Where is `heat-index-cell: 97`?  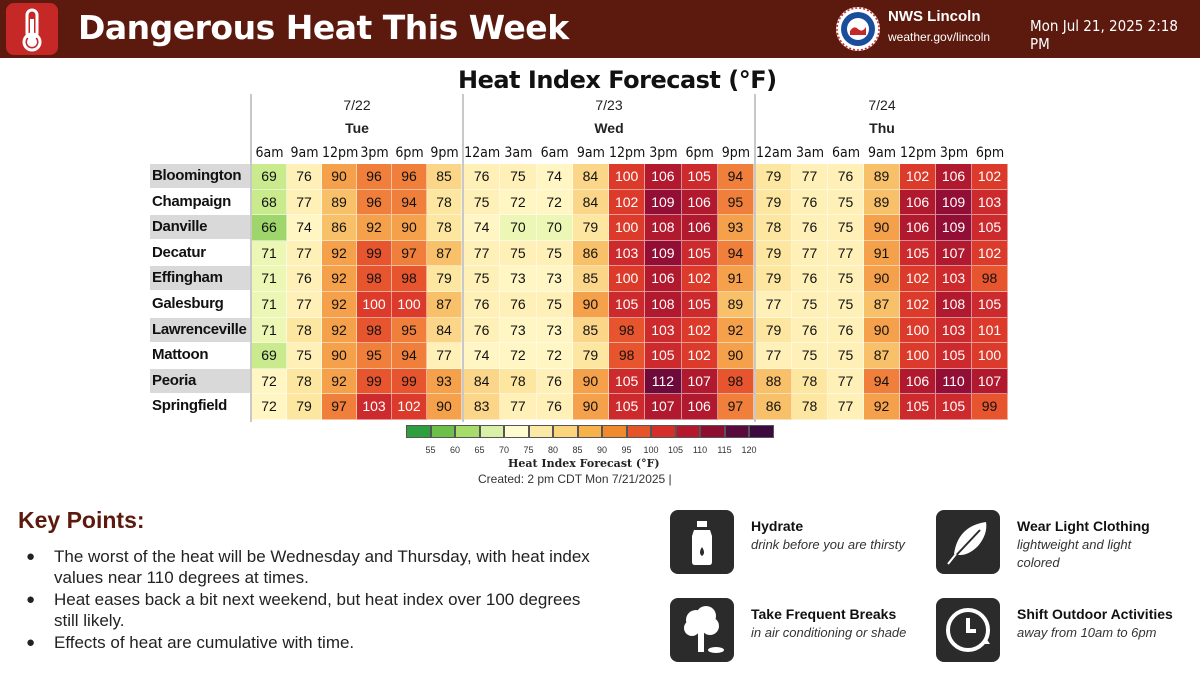 heat-index-cell: 97 is located at coordinates (409, 253).